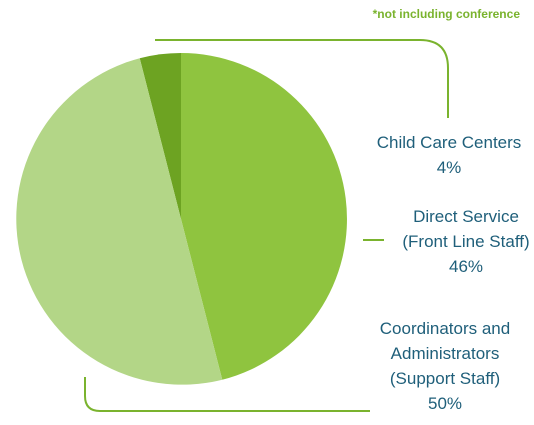 This screenshot has height=425, width=534. What do you see at coordinates (466, 216) in the screenshot?
I see `slice-label-direct-service-name-1: Direct Service` at bounding box center [466, 216].